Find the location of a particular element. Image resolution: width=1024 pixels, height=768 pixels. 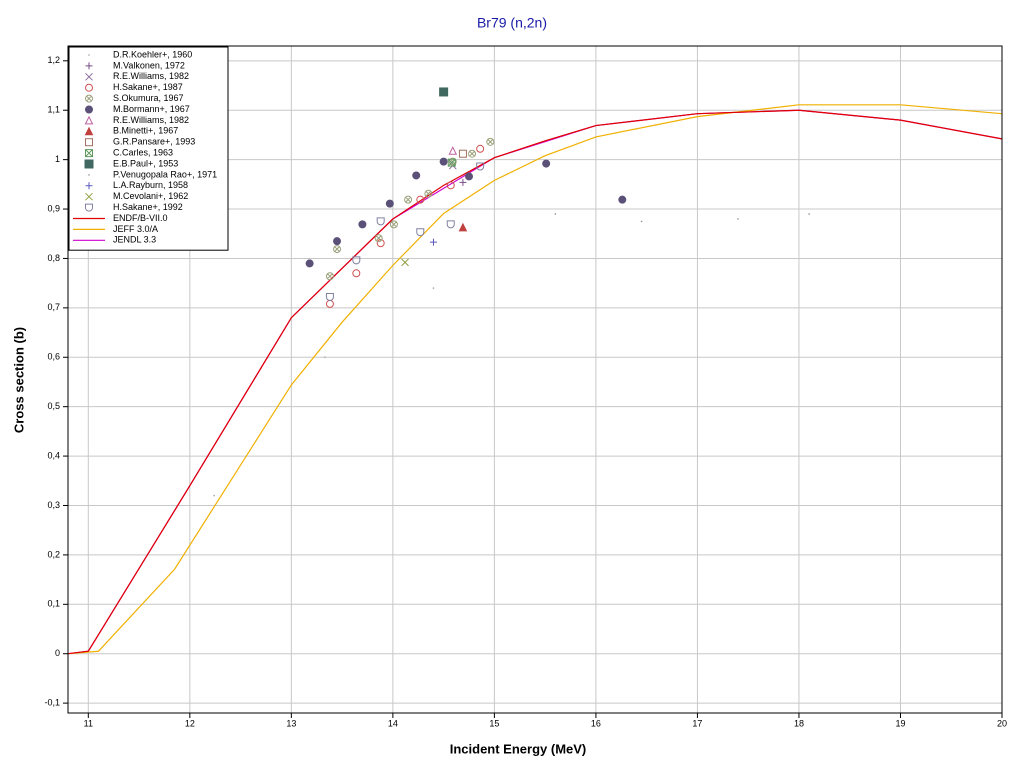

x-tick-label: 13 is located at coordinates (291, 723).